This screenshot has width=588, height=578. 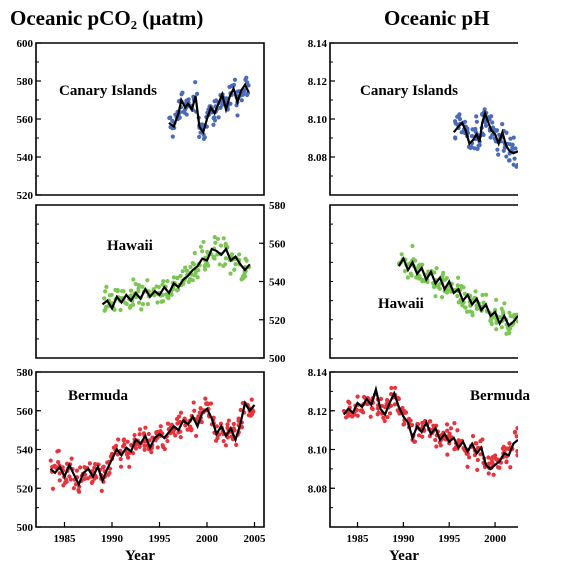 What do you see at coordinates (141, 120) in the screenshot?
I see `pco2-canary-panel: 520 540 560 580 600 Canary Islands` at bounding box center [141, 120].